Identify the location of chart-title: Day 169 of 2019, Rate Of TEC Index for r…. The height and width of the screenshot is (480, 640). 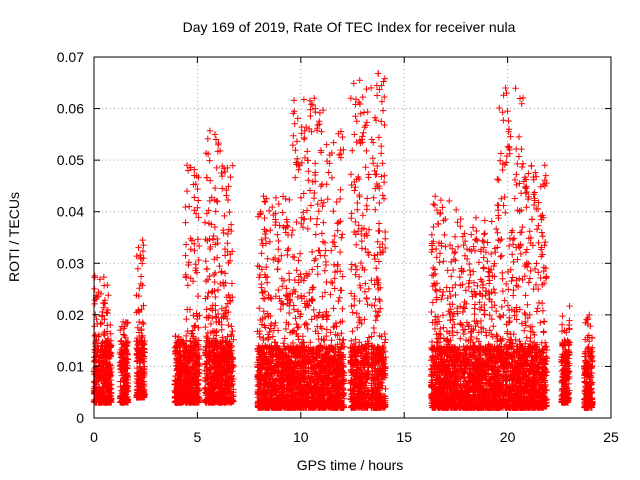
(349, 27).